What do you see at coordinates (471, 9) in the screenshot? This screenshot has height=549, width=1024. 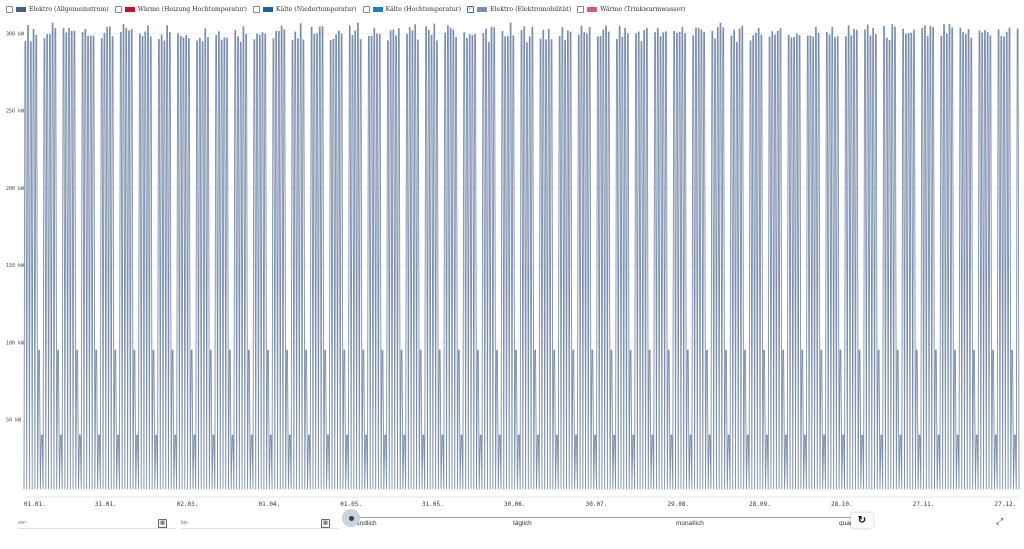 I see `legend-checkbox: ✓` at bounding box center [471, 9].